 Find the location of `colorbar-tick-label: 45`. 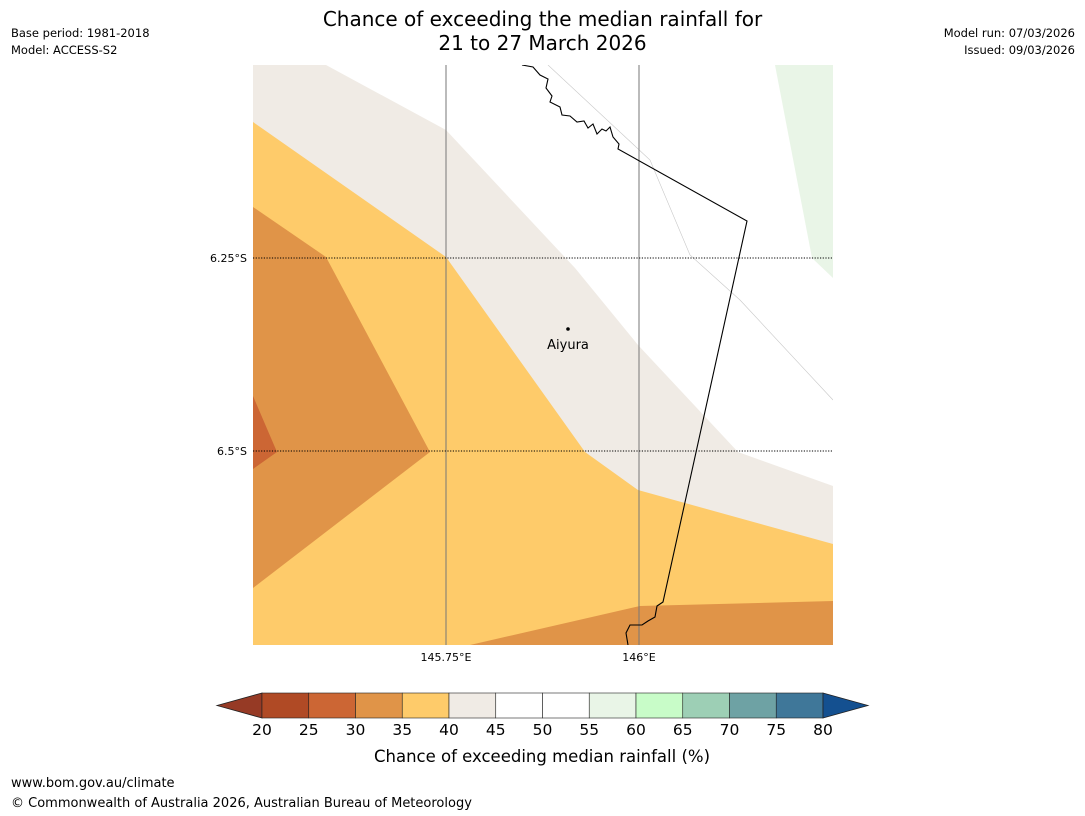

colorbar-tick-label: 45 is located at coordinates (496, 730).